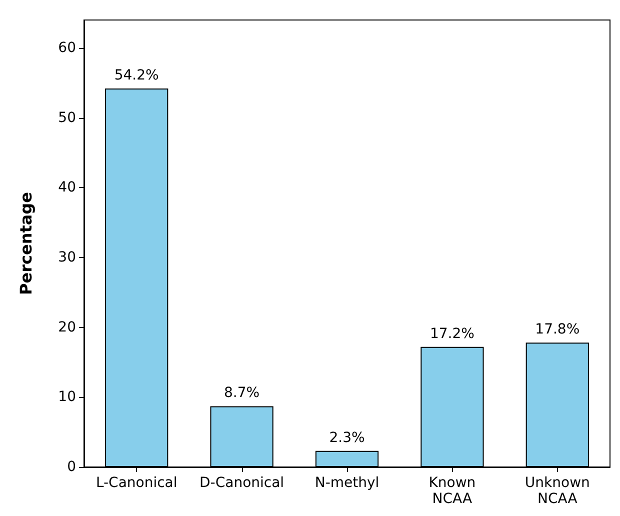 This screenshot has height=516, width=620. Describe the element at coordinates (67, 257) in the screenshot. I see `y-tick-label: 30` at that location.